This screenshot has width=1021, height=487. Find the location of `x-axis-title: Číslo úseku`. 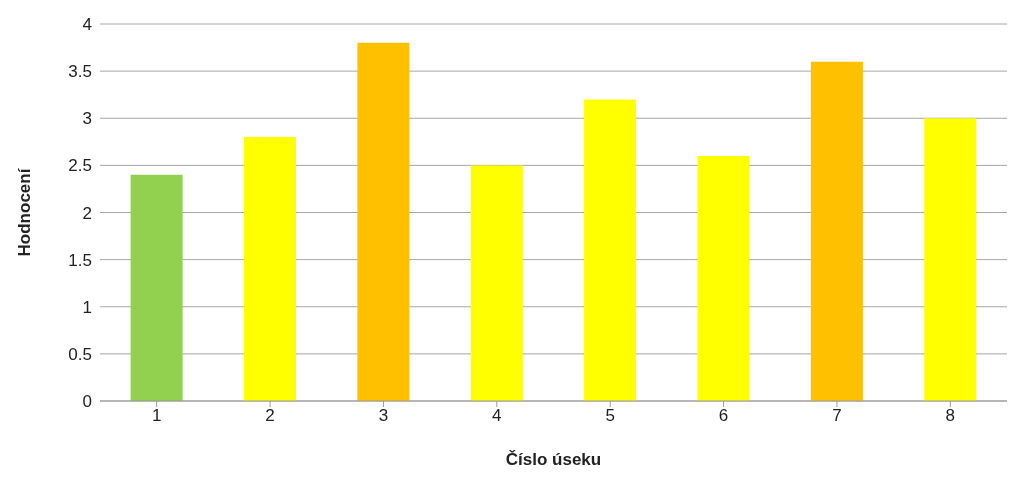

x-axis-title: Číslo úseku is located at coordinates (553, 459).